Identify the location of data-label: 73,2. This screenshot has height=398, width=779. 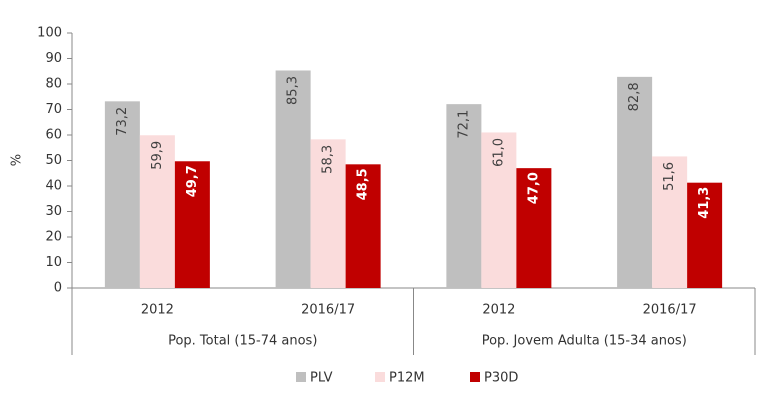
(122, 121).